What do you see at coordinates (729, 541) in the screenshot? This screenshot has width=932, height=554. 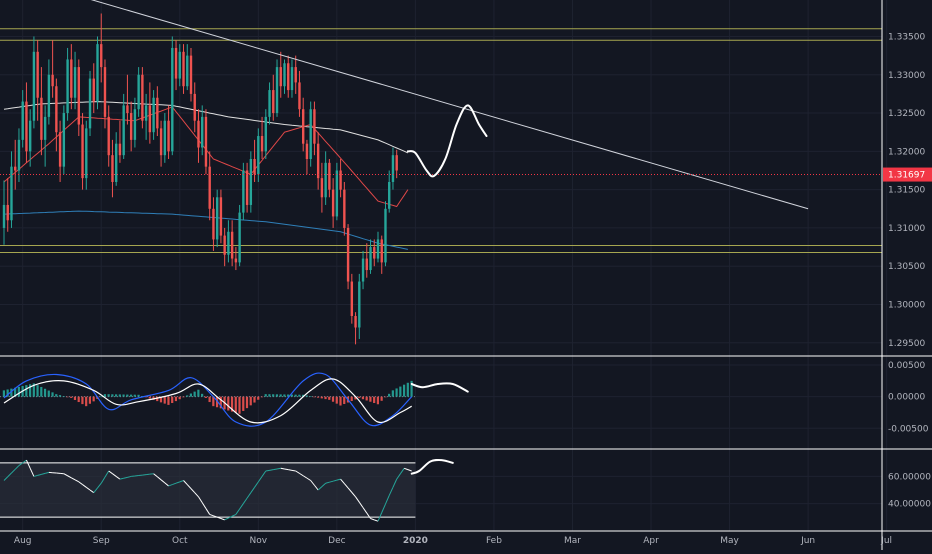 I see `x-tick-label-May: May` at bounding box center [729, 541].